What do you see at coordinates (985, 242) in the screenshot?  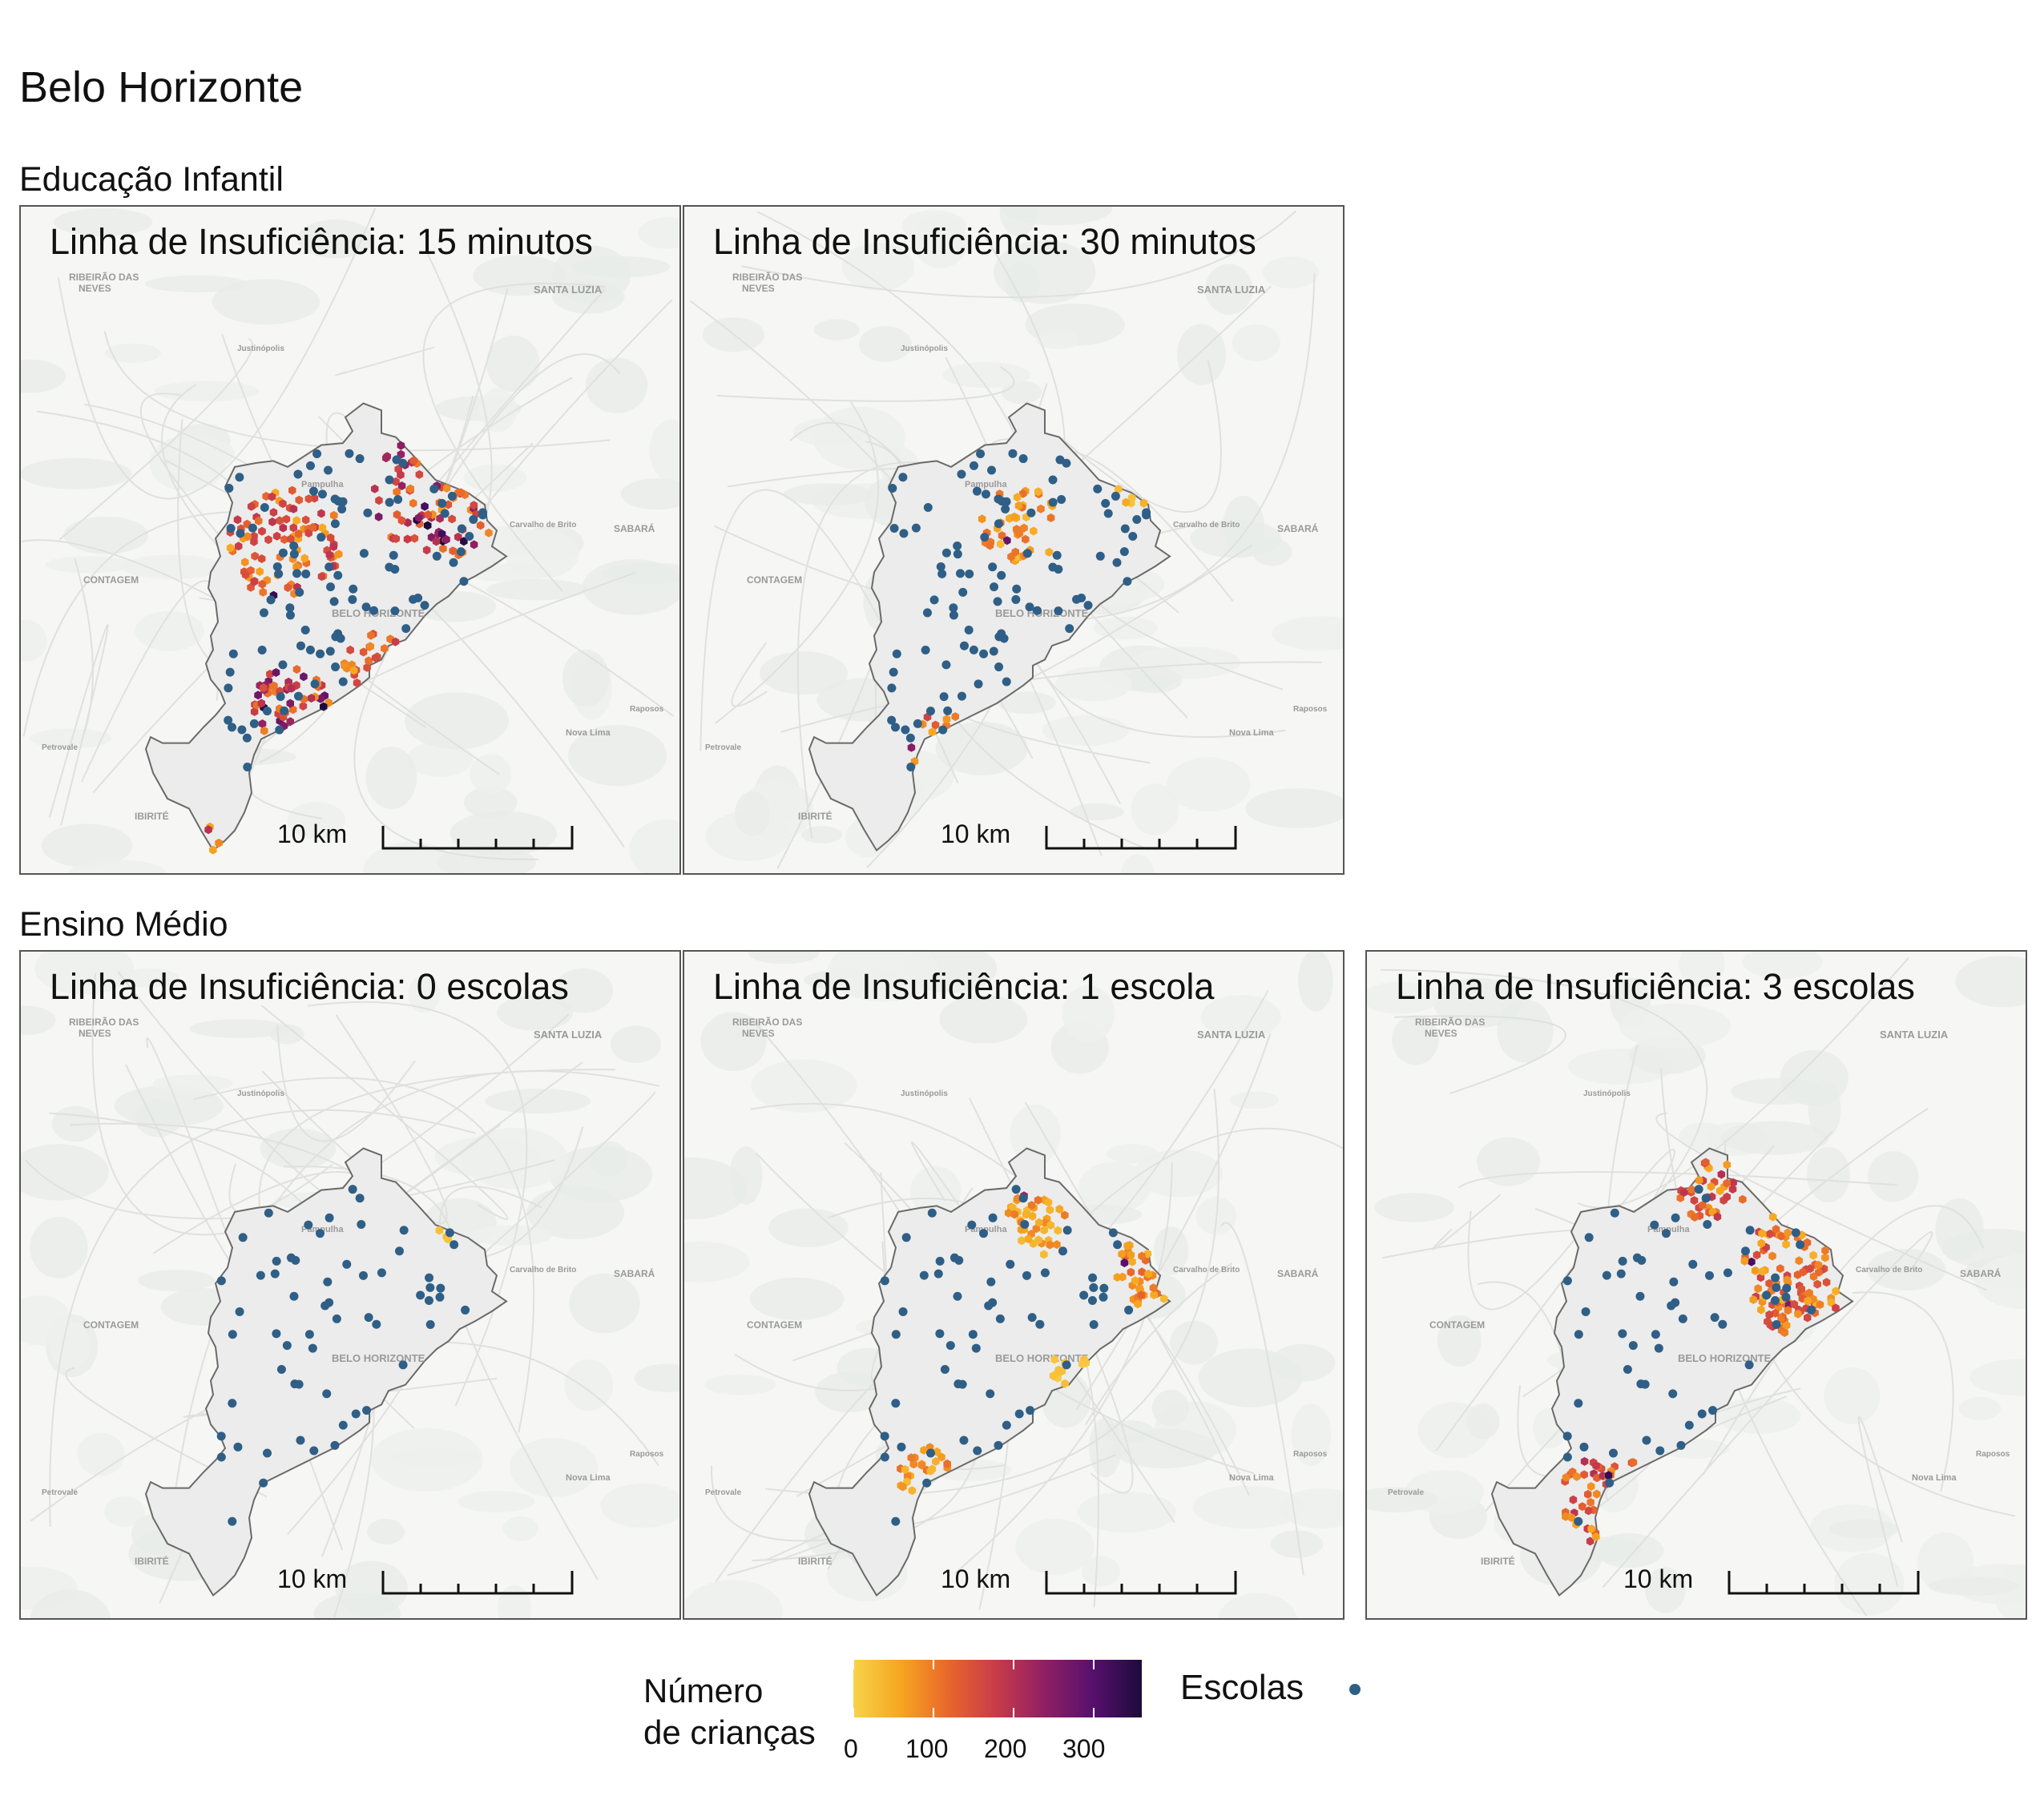 I see `panel-title: Linha de Insuficiência: 30 minutos` at bounding box center [985, 242].